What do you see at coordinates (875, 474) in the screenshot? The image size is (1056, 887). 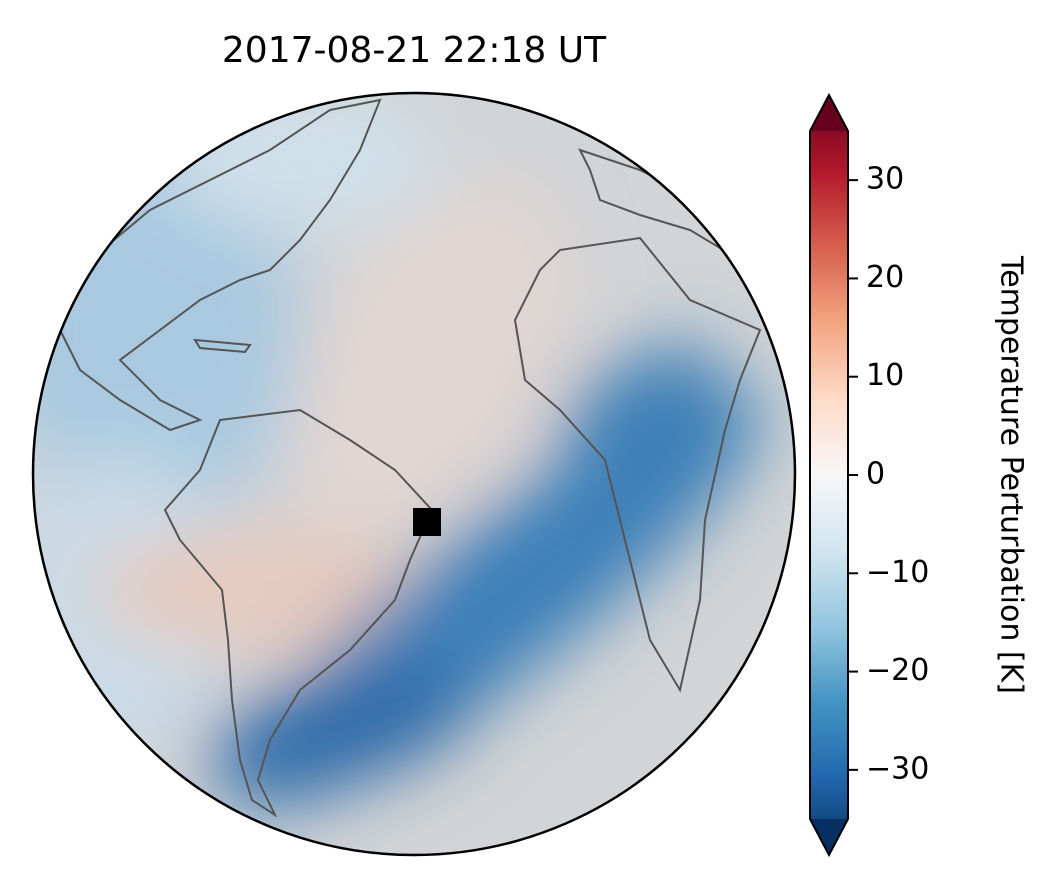 I see `colorbar-tick-label: 0` at bounding box center [875, 474].